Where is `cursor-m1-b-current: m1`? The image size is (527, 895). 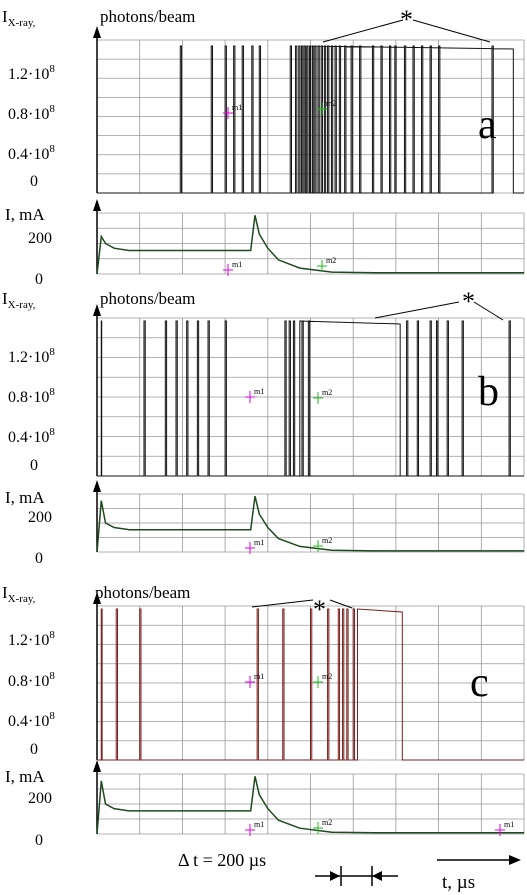
cursor-m1-b-current: m1 is located at coordinates (254, 546).